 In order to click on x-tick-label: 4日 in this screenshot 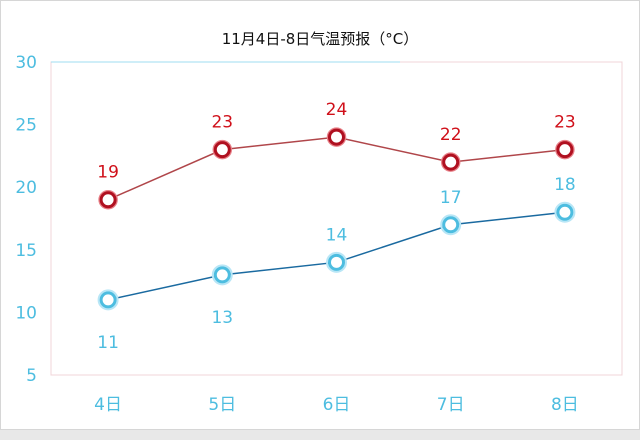, I will do `click(108, 405)`.